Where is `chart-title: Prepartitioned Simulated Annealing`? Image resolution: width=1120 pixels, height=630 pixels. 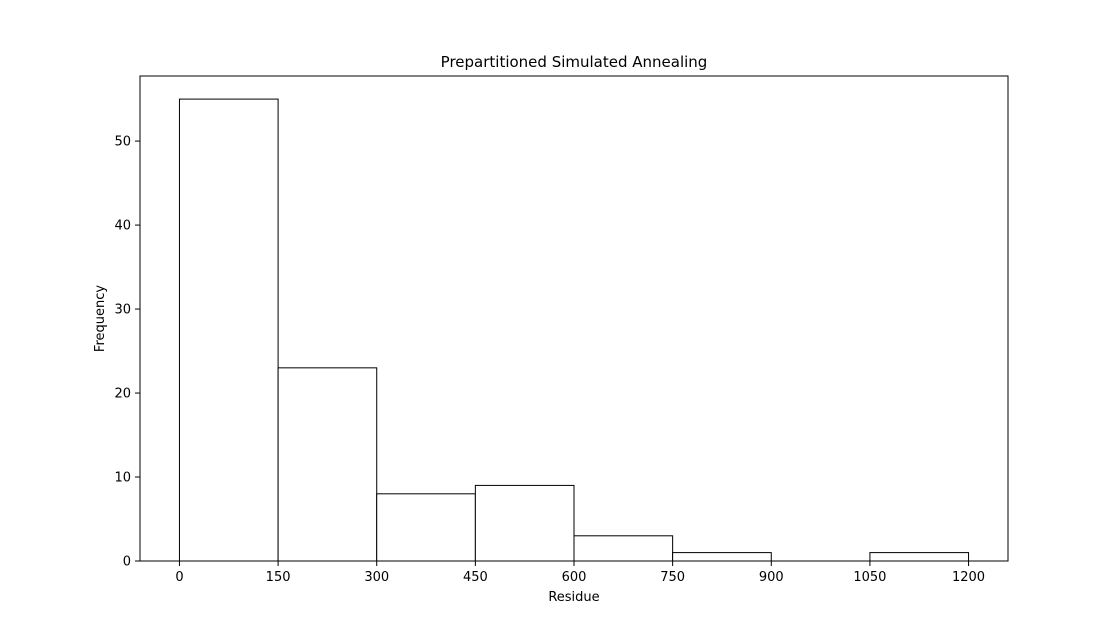
chart-title: Prepartitioned Simulated Annealing is located at coordinates (574, 62).